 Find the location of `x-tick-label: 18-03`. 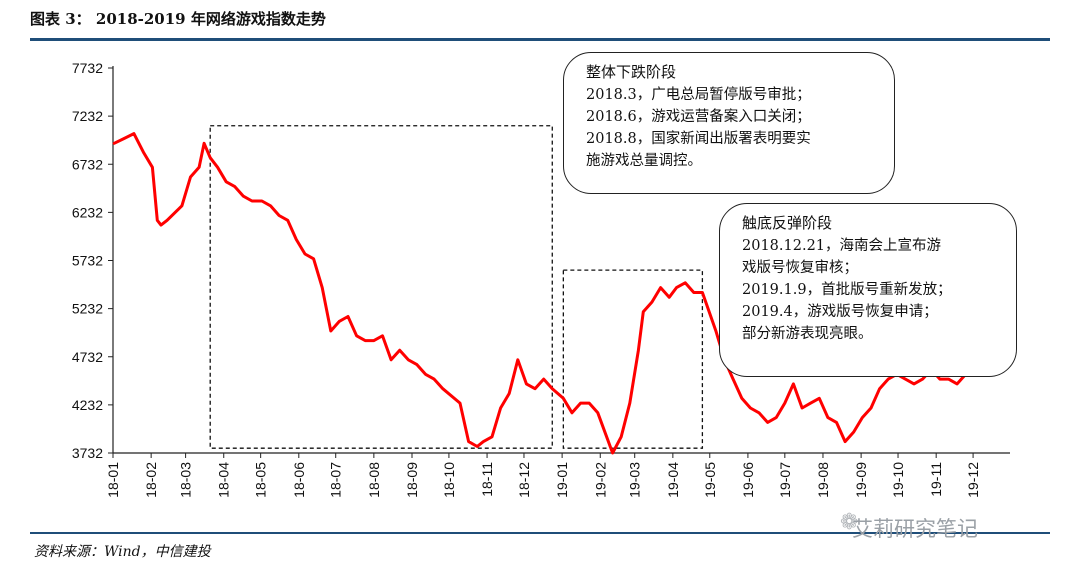

x-tick-label: 18-03 is located at coordinates (186, 480).